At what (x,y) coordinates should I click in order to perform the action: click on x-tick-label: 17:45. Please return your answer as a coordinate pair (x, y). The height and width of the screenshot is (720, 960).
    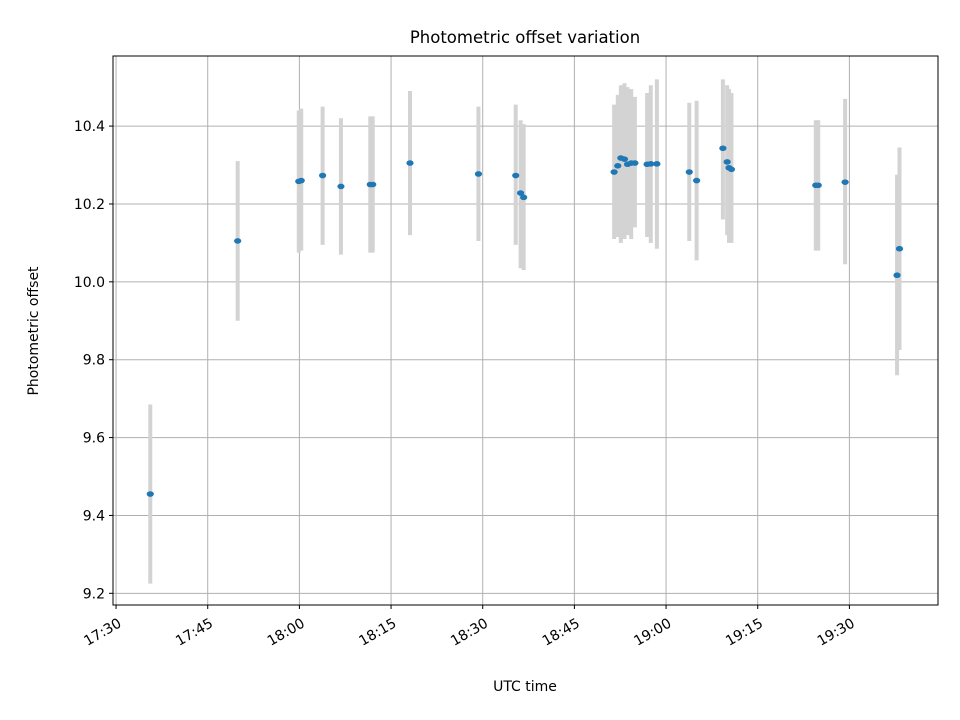
    Looking at the image, I should click on (194, 633).